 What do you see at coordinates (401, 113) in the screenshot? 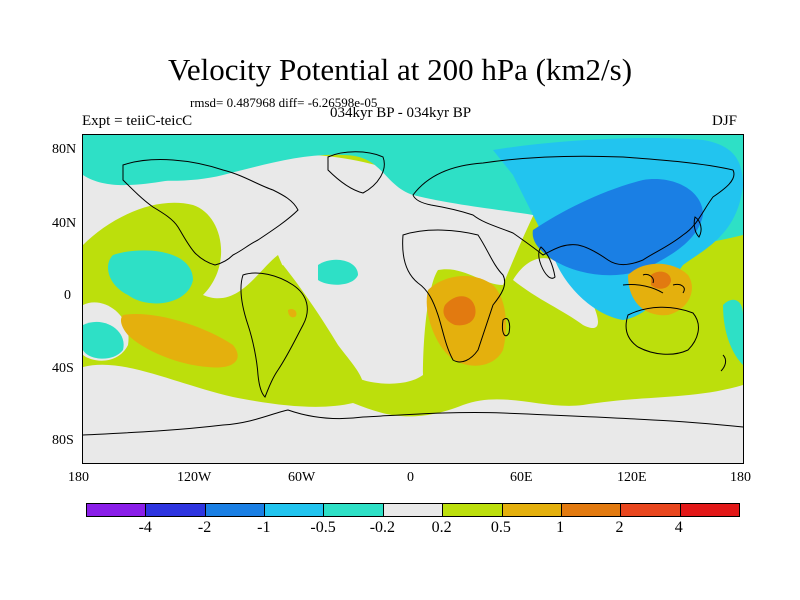
I see `period-label: 034kyr BP - 034kyr BP` at bounding box center [401, 113].